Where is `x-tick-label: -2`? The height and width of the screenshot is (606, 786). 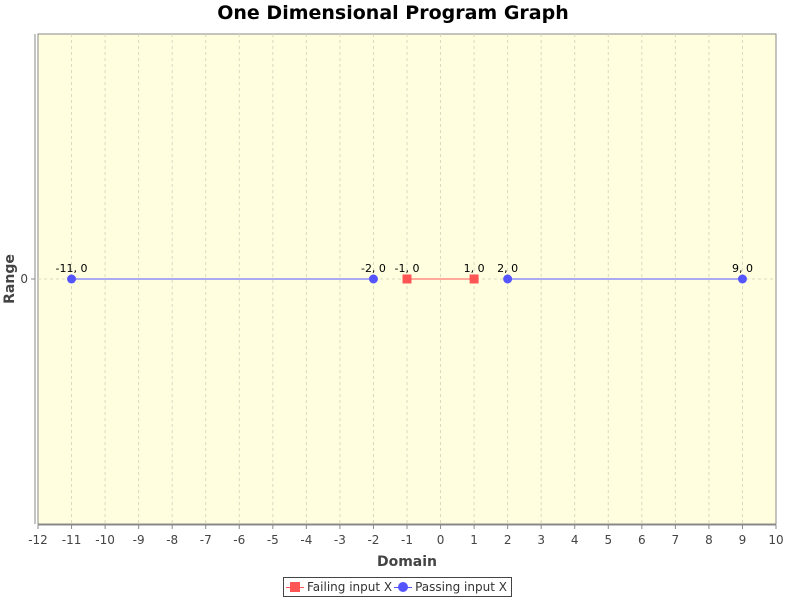
x-tick-label: -2 is located at coordinates (373, 540).